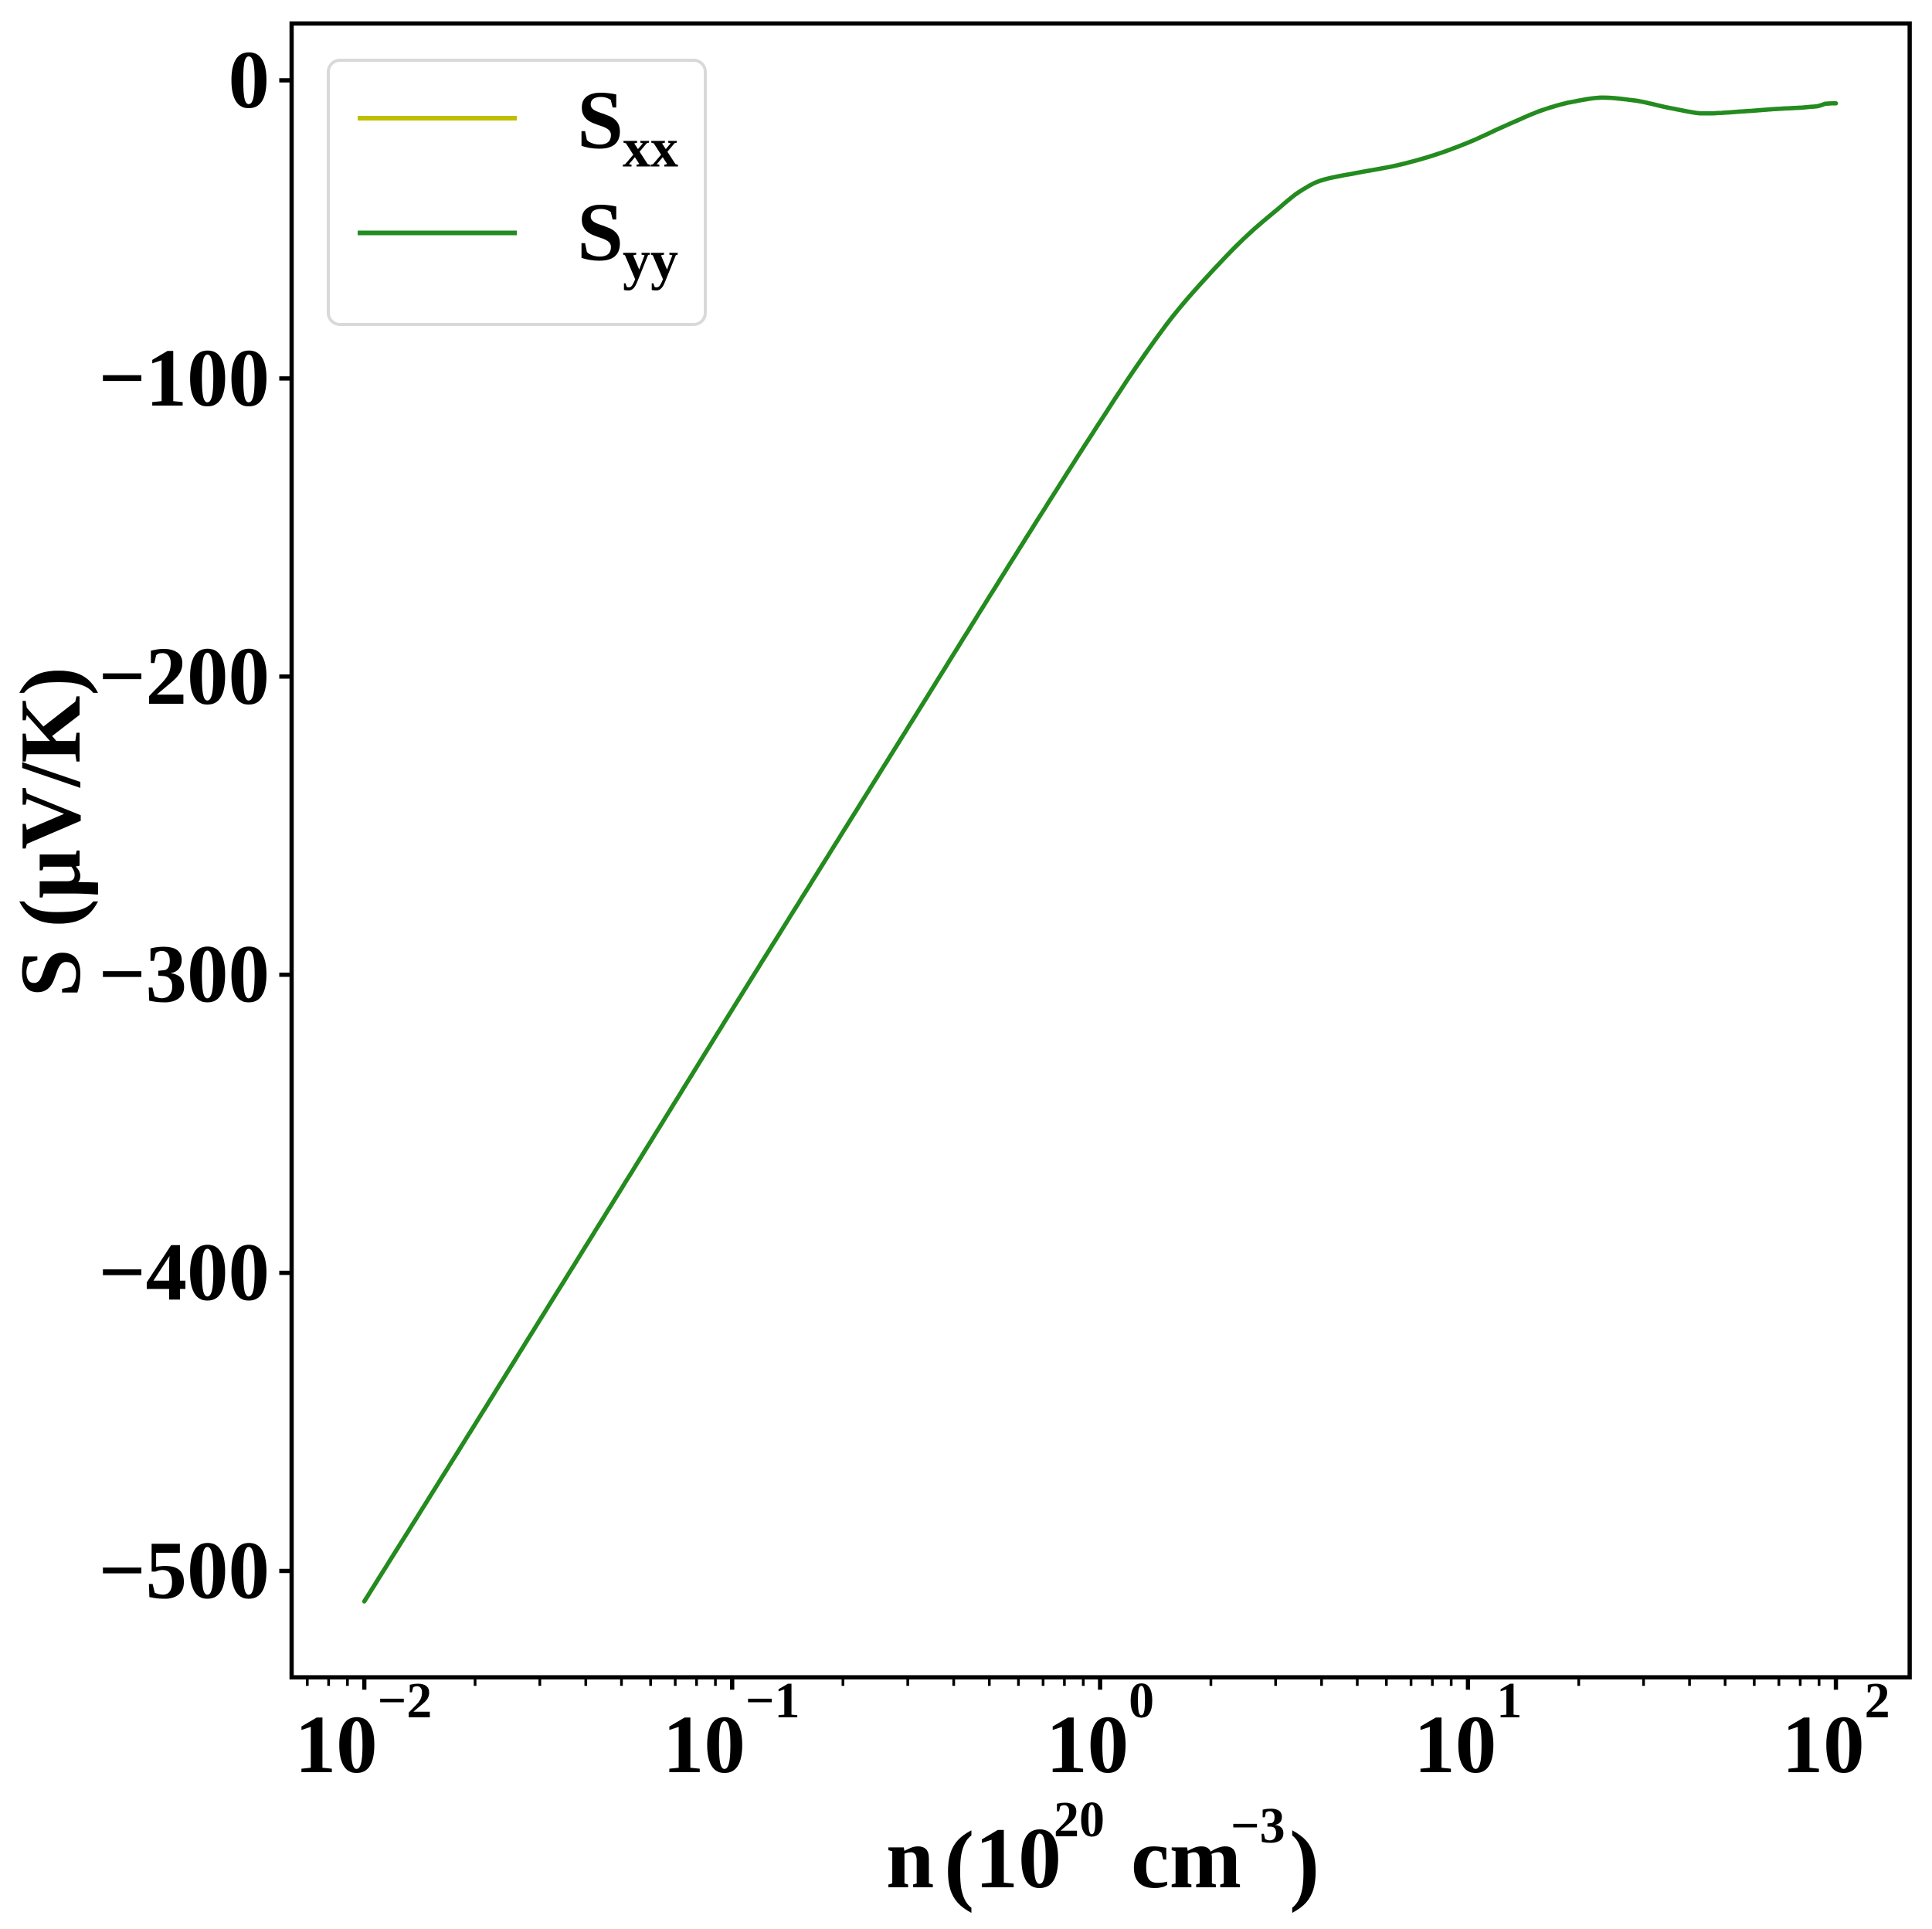 The width and height of the screenshot is (1932, 1929). Describe the element at coordinates (651, 260) in the screenshot. I see `svg-text: yy` at that location.